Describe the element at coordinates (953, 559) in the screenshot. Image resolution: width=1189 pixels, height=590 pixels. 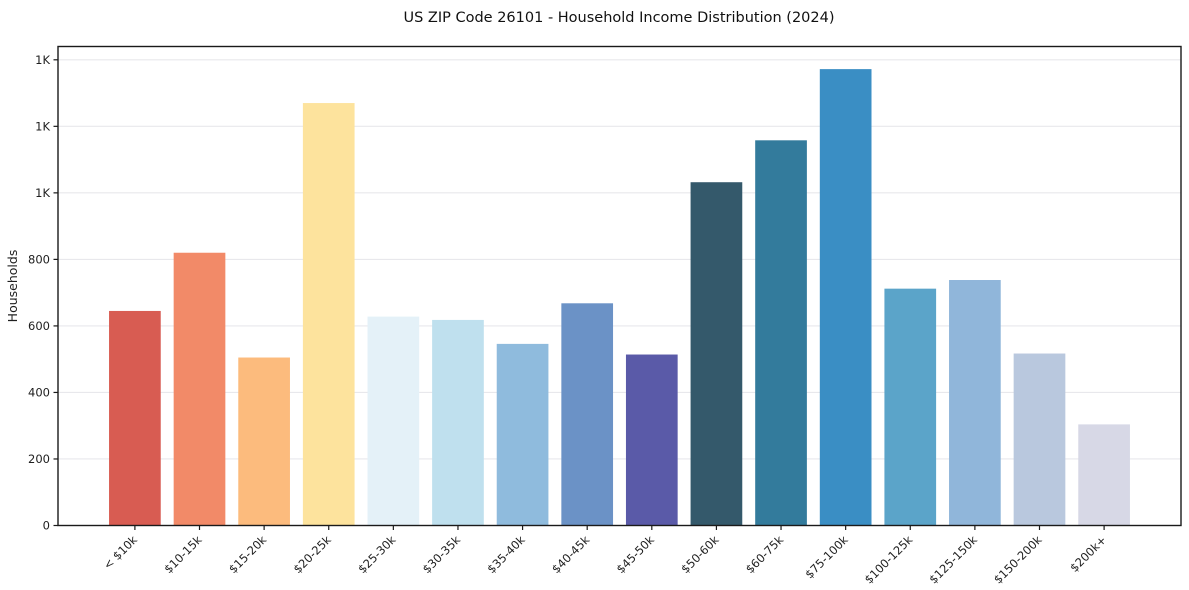
I see `x-tick-label: $125-150k` at that location.